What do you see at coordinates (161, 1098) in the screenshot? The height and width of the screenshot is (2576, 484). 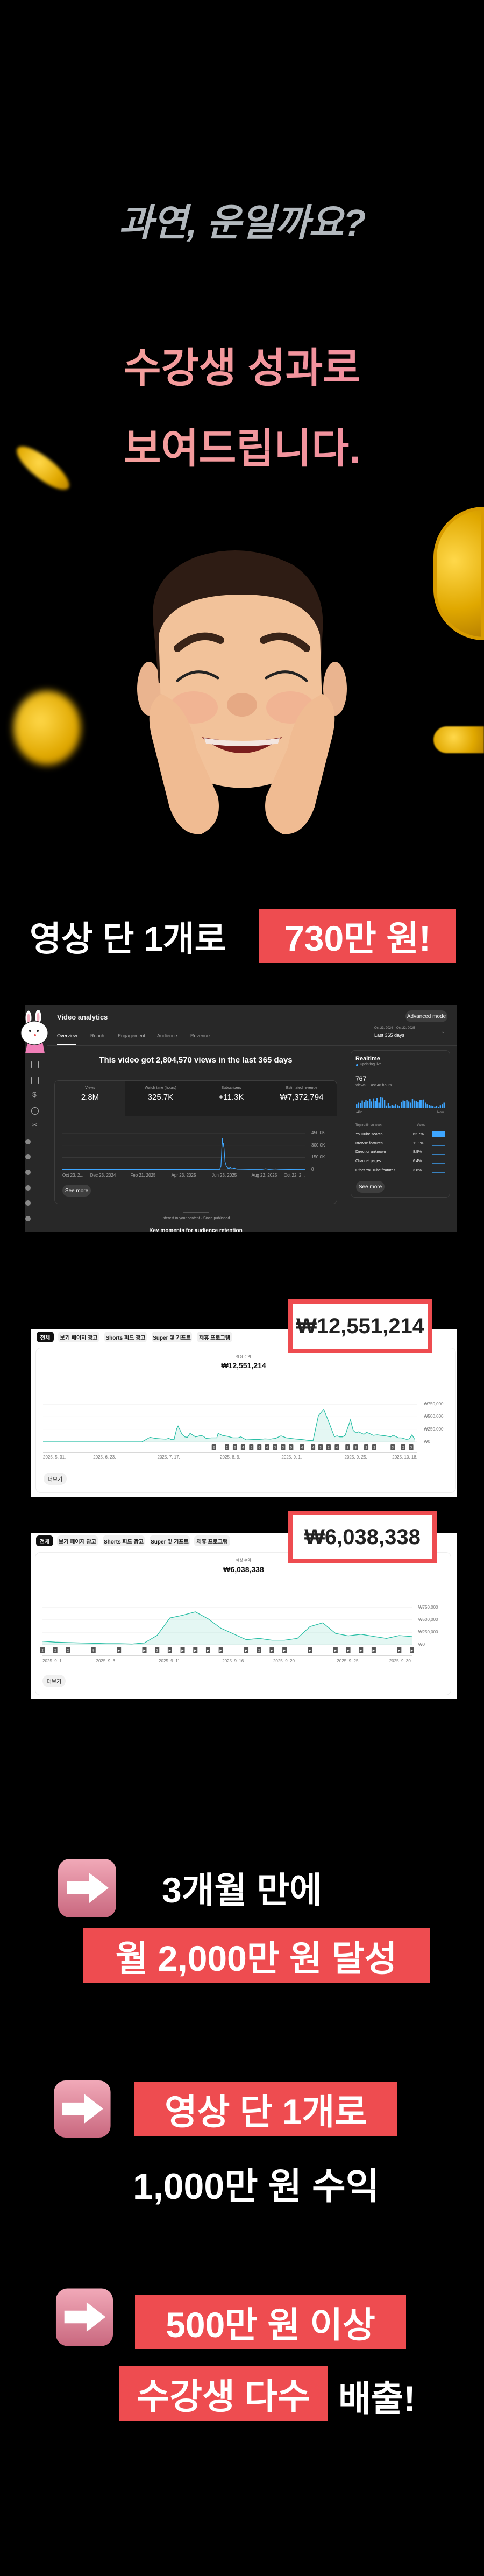 I see `metric-tile-watch-time: Watch time (hours) 325.7K` at bounding box center [161, 1098].